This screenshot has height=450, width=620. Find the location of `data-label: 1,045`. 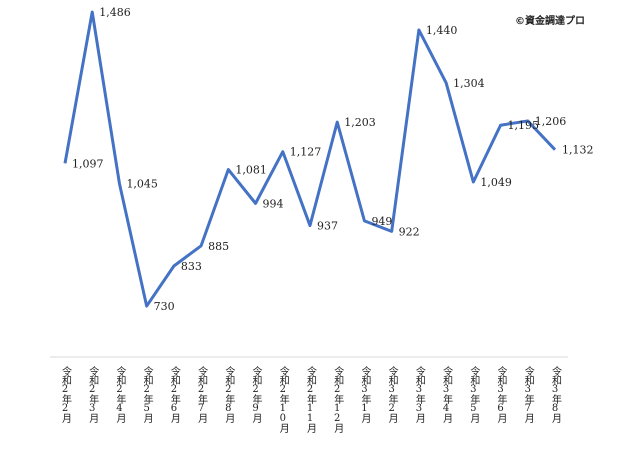

data-label: 1,045 is located at coordinates (142, 184).